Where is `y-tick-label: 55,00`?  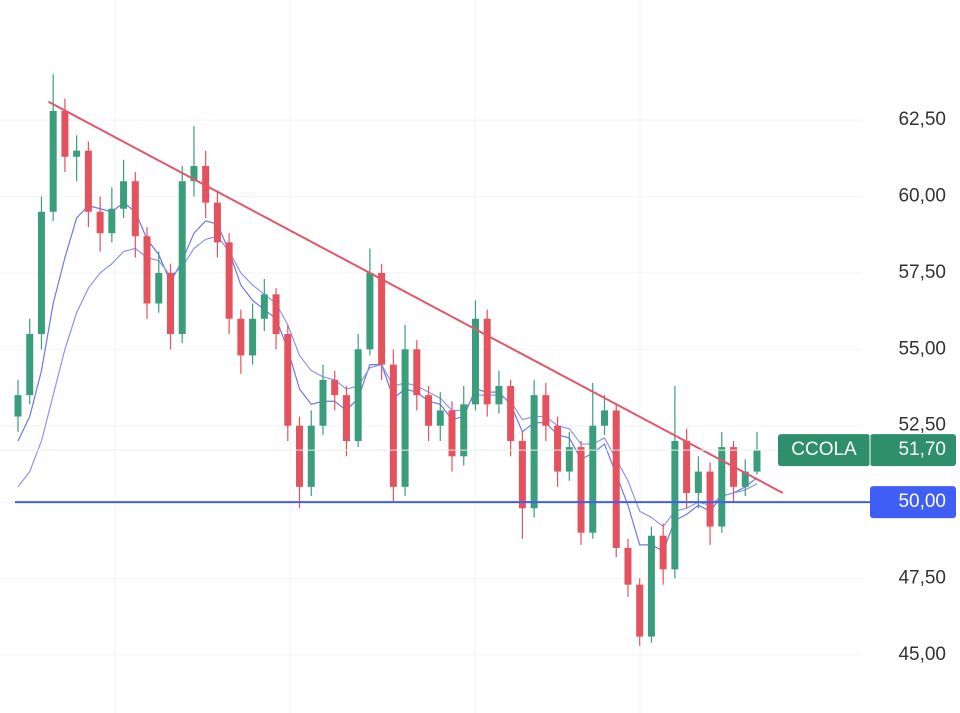
y-tick-label: 55,00 is located at coordinates (922, 348).